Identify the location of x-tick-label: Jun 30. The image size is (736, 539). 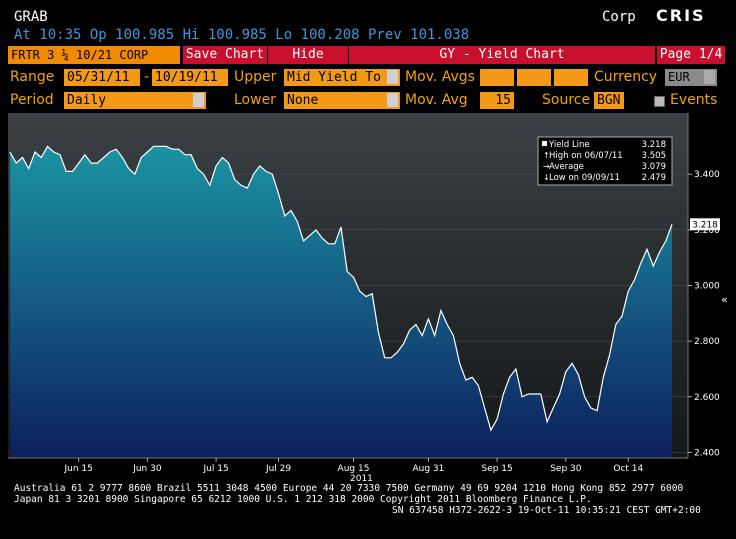
(147, 469).